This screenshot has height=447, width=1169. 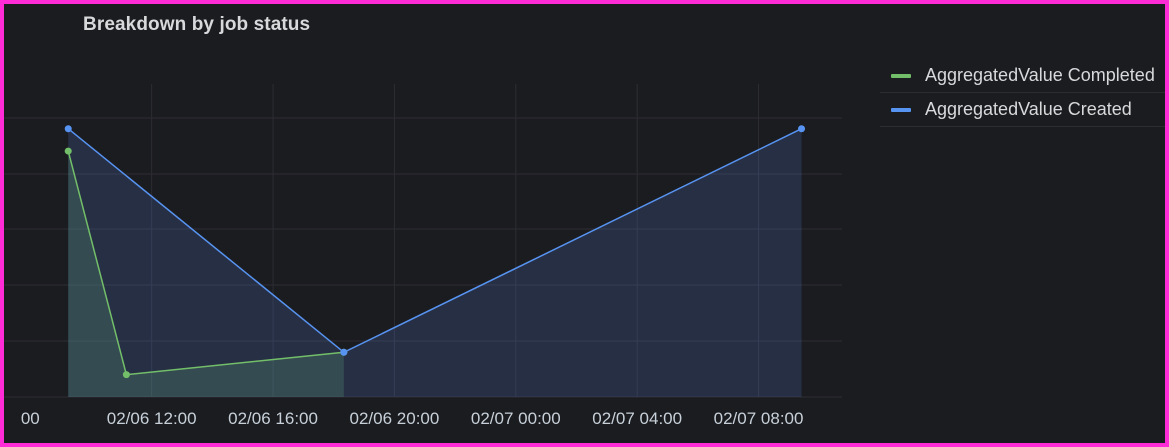 I want to click on legend-label: AggregatedValue Completed, so click(x=1040, y=75).